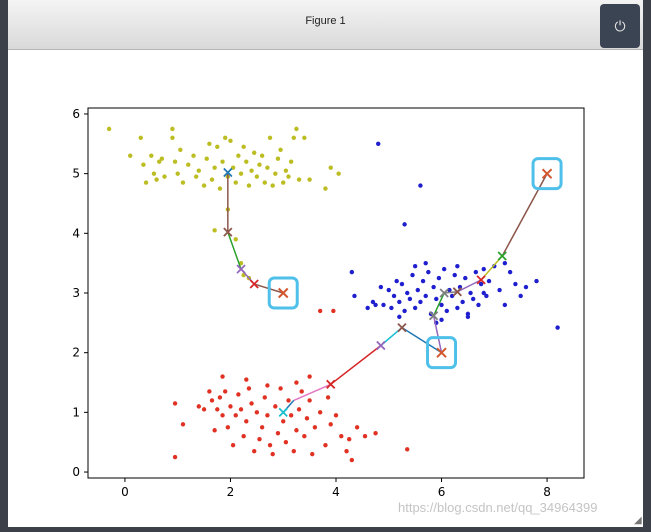  What do you see at coordinates (76, 472) in the screenshot?
I see `y-tick-label: 0` at bounding box center [76, 472].